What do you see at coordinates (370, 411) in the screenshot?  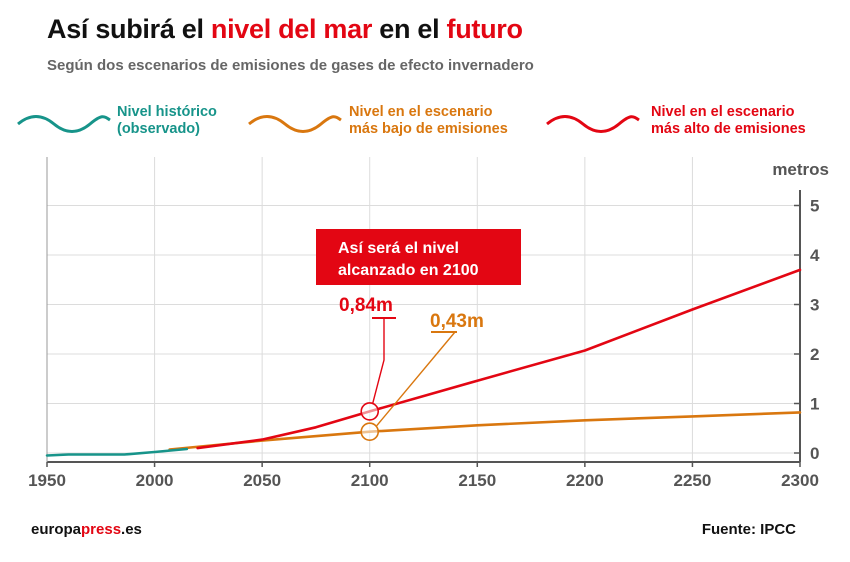 I see `marker-high` at bounding box center [370, 411].